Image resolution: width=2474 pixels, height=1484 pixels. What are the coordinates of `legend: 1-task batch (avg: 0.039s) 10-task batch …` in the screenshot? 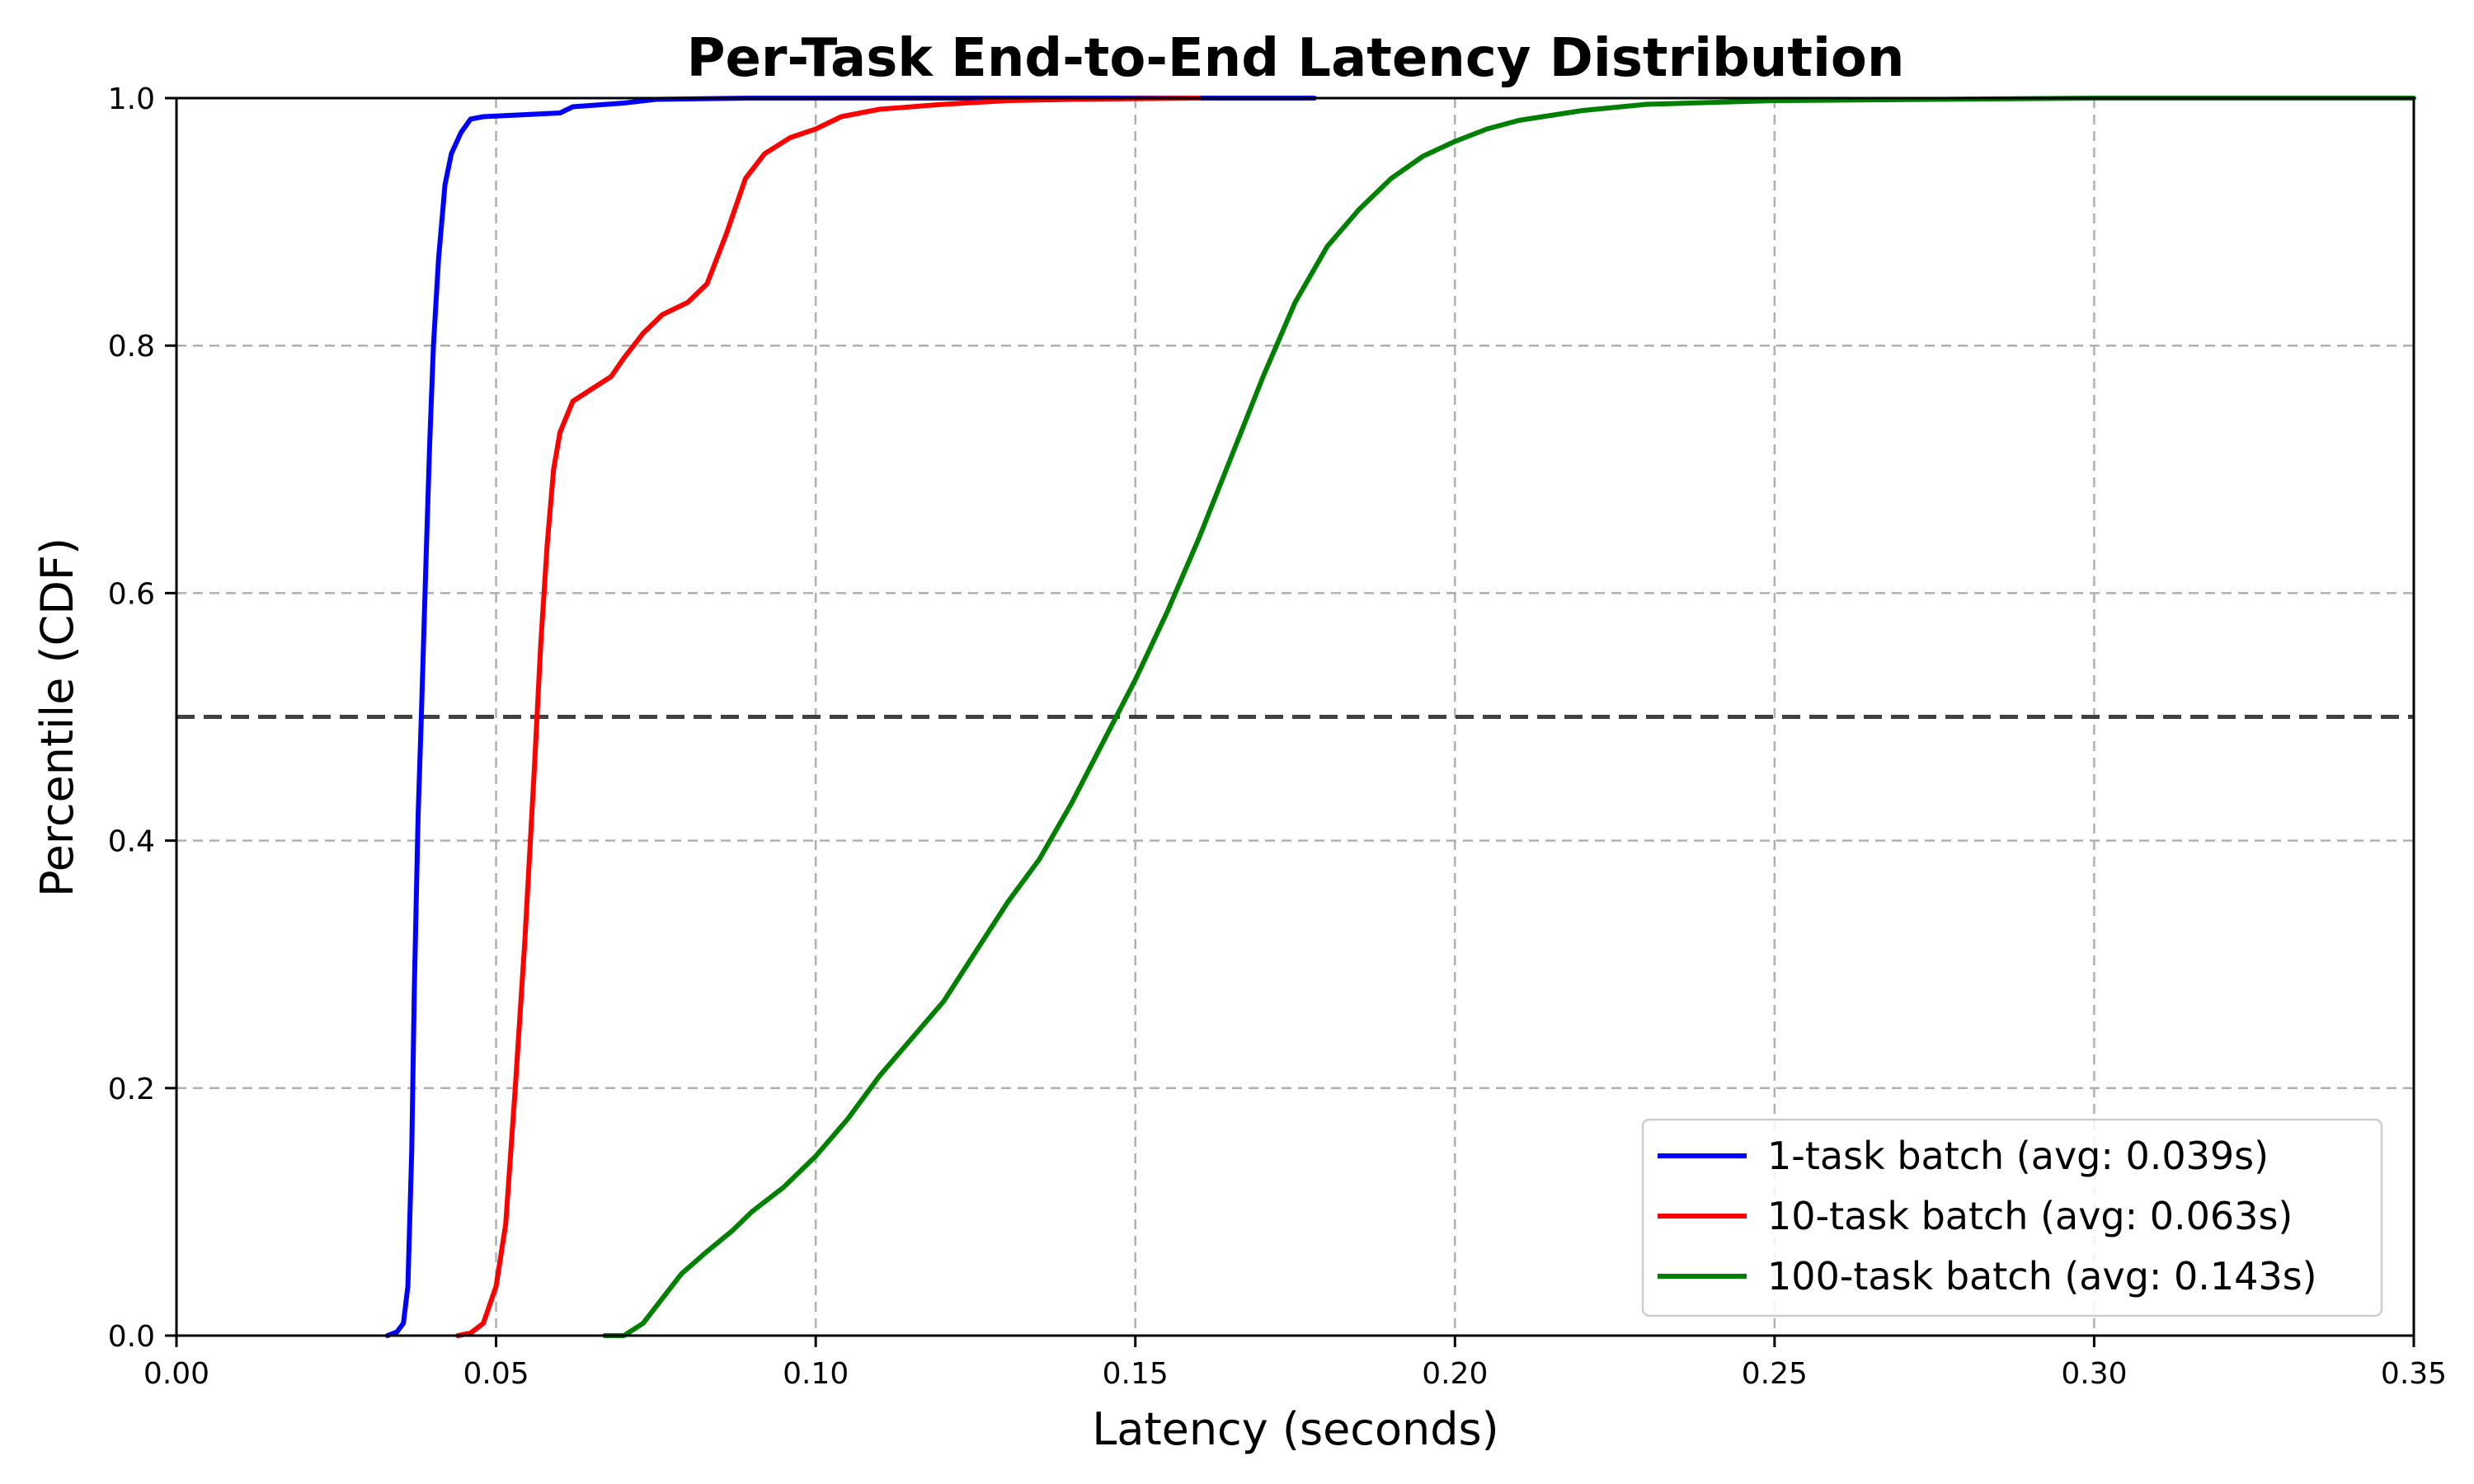 It's located at (2012, 1217).